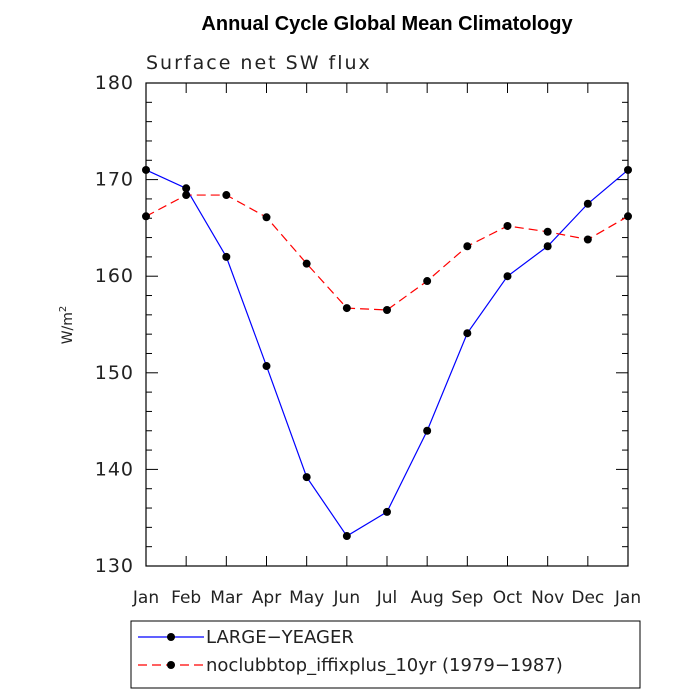  Describe the element at coordinates (226, 598) in the screenshot. I see `x-tick-label: Mar` at that location.